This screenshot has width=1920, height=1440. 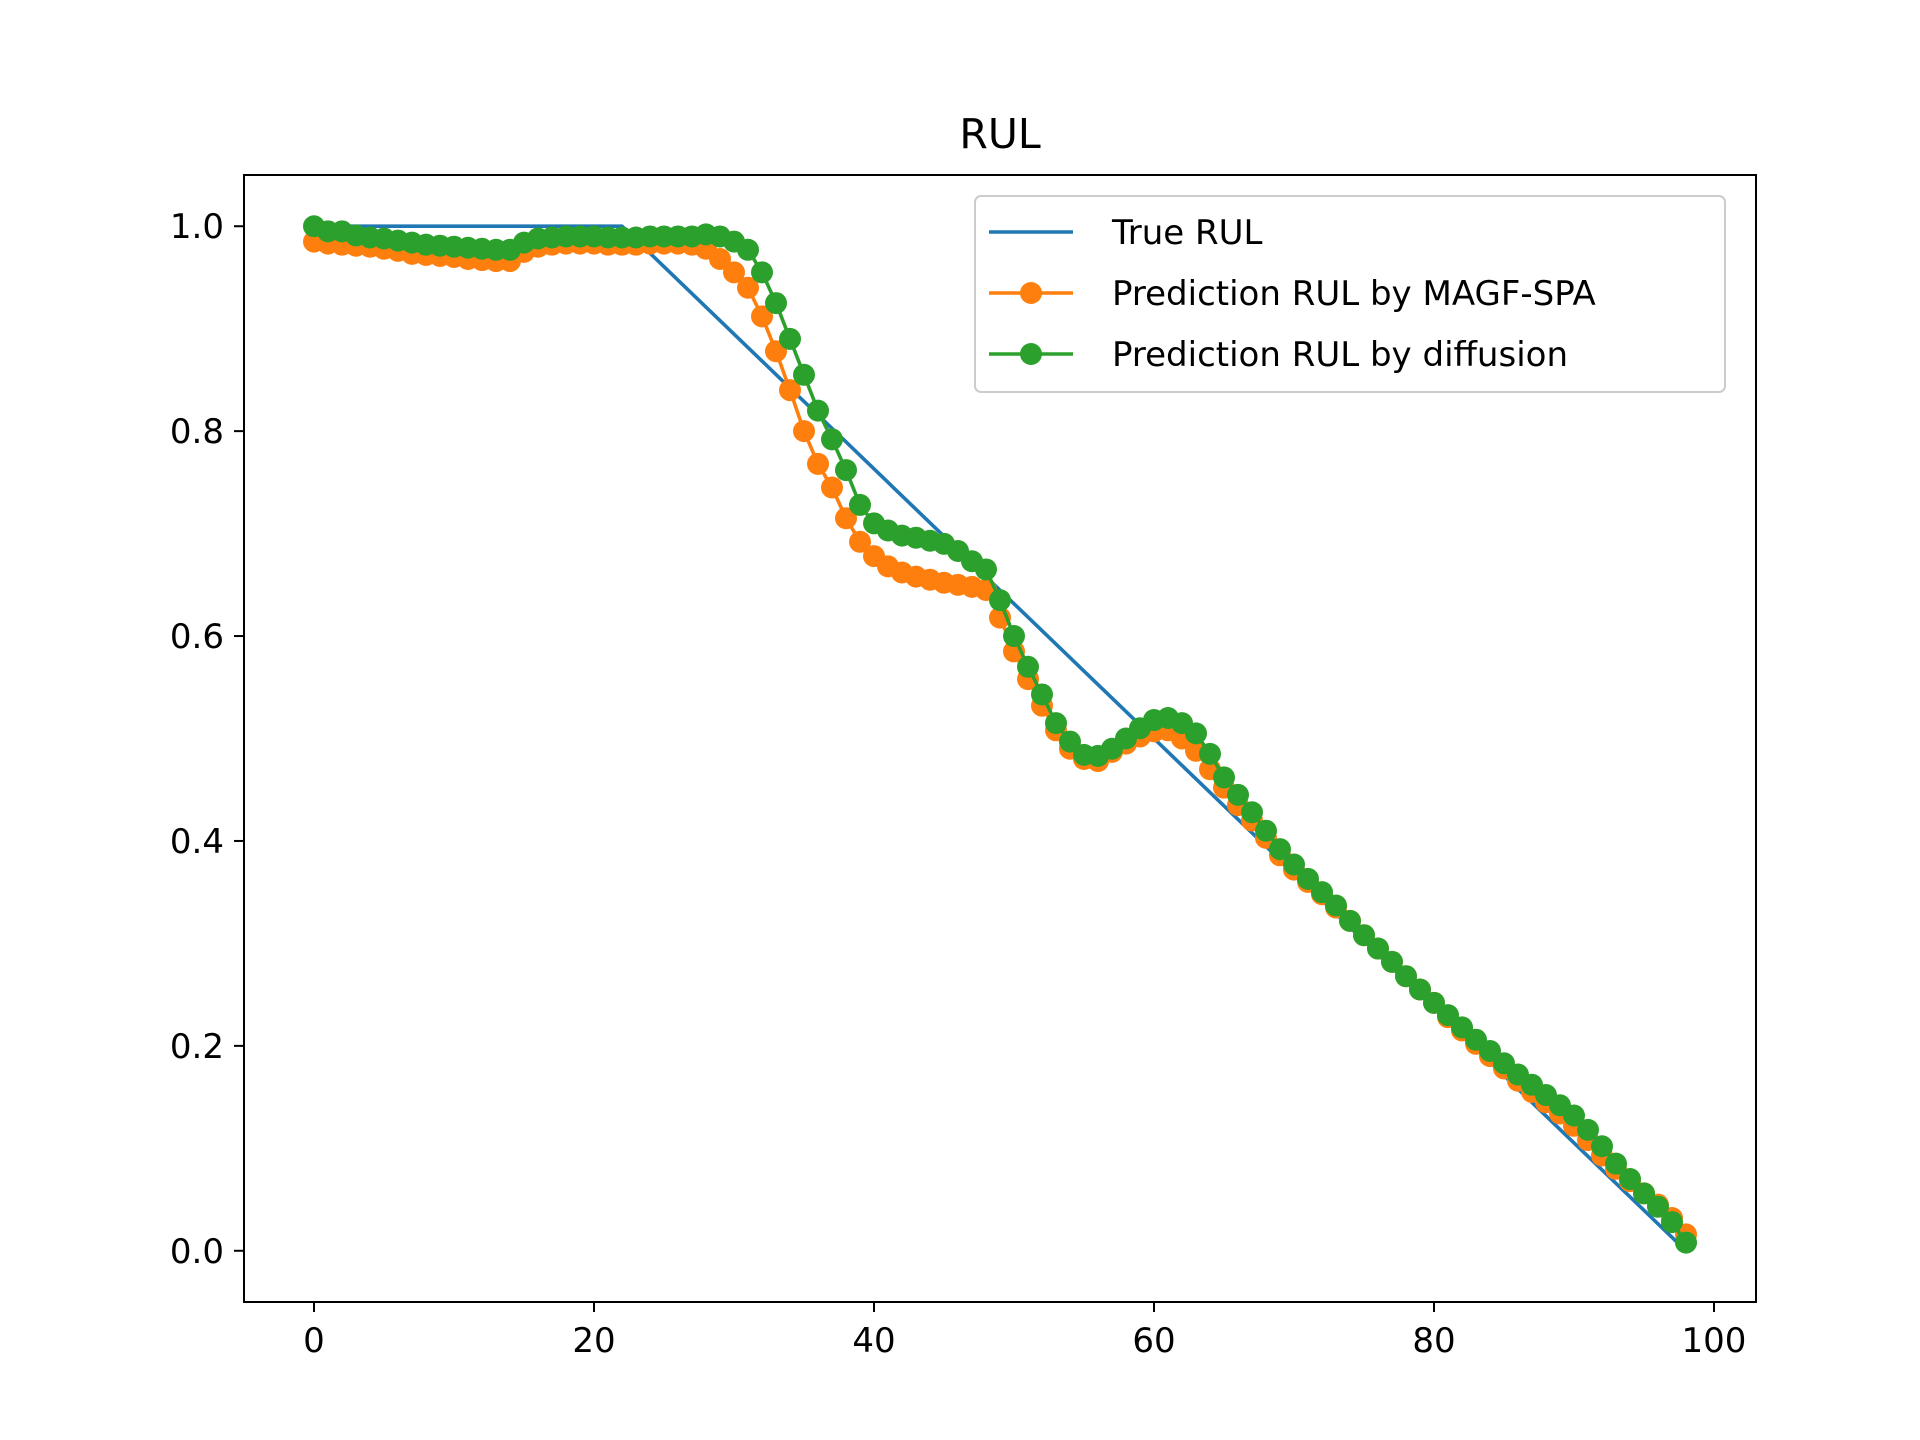 I want to click on x-tick-label: 80, so click(x=1433, y=1341).